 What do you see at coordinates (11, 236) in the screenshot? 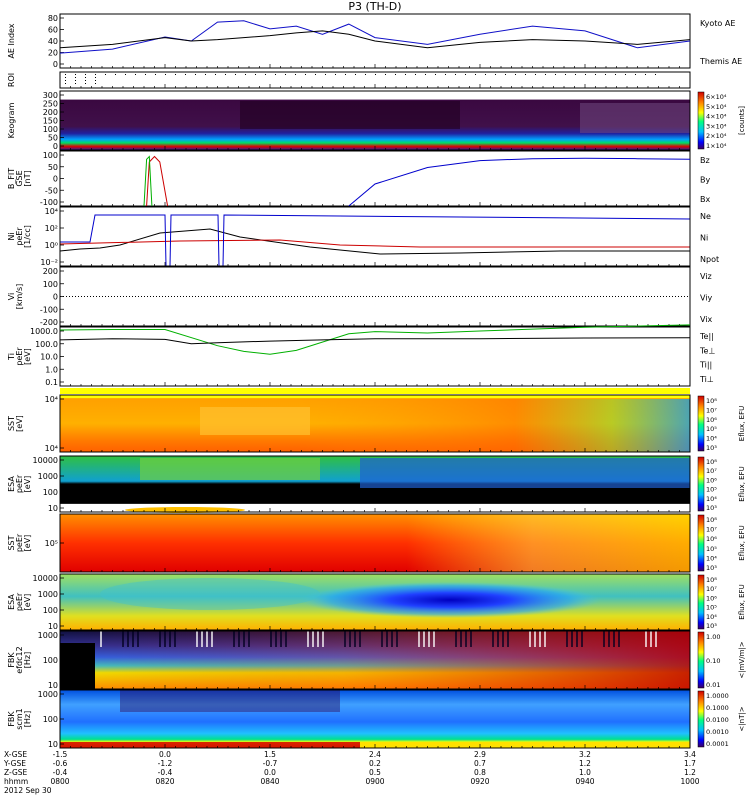
I see `panel-label: Ni` at bounding box center [11, 236].